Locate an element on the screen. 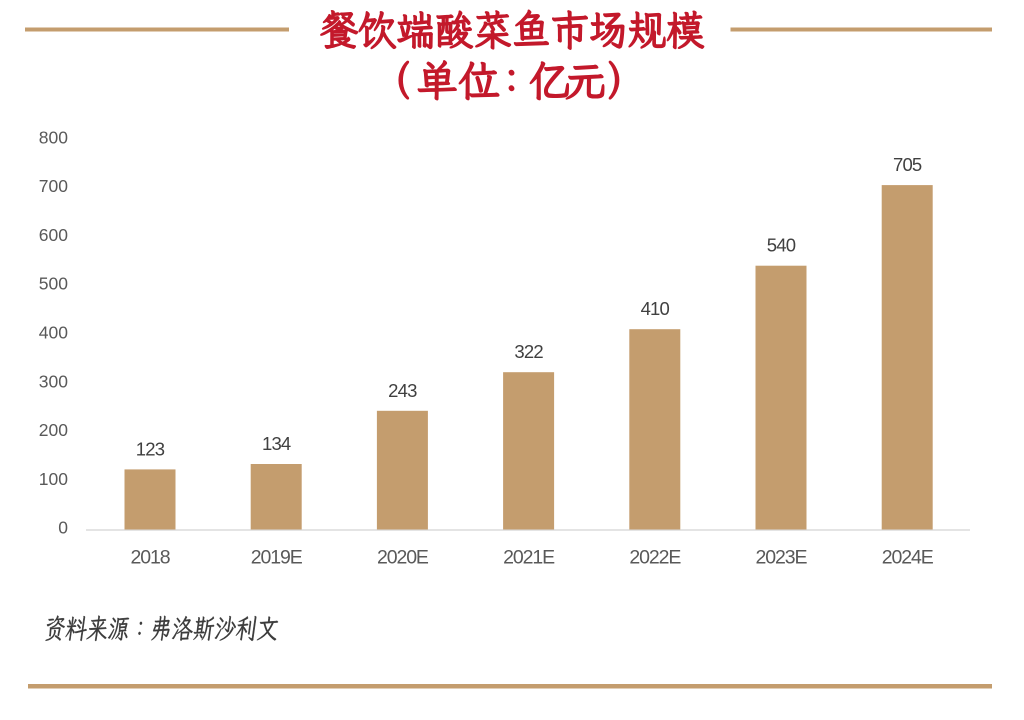 This screenshot has width=1024, height=720. svg-text: 2023E is located at coordinates (782, 558).